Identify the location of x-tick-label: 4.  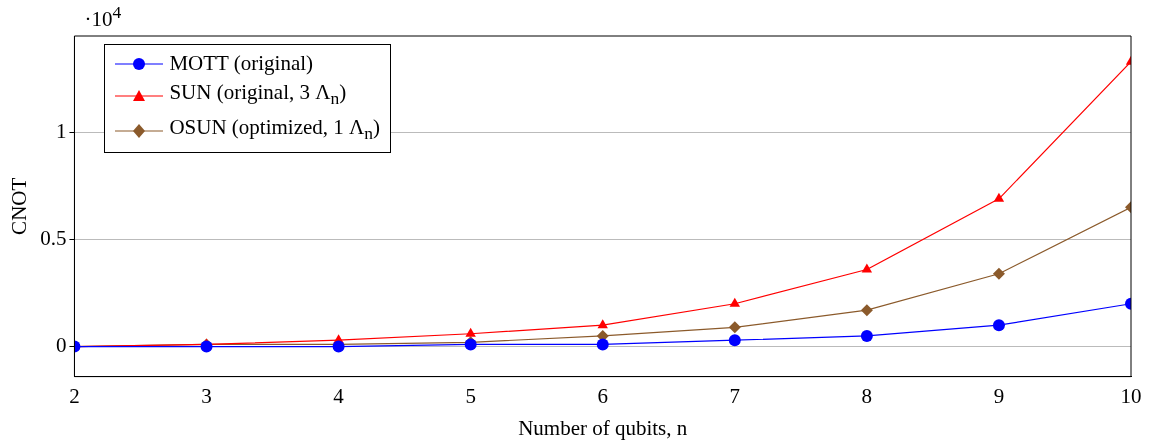
(339, 395).